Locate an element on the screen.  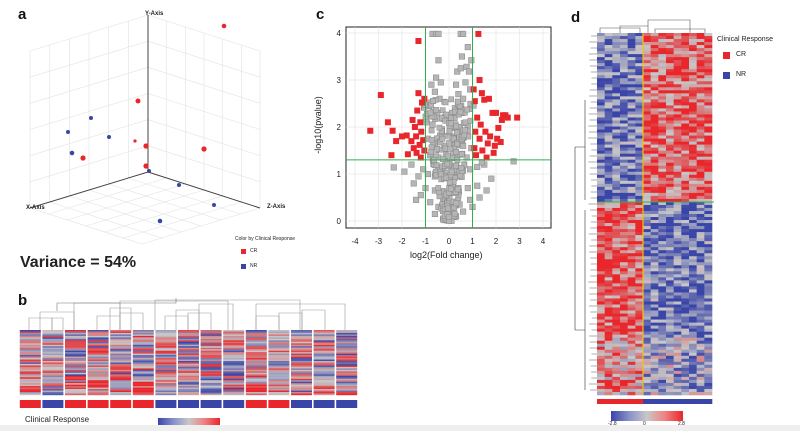
volcano-point-significant is located at coordinates (396, 141).